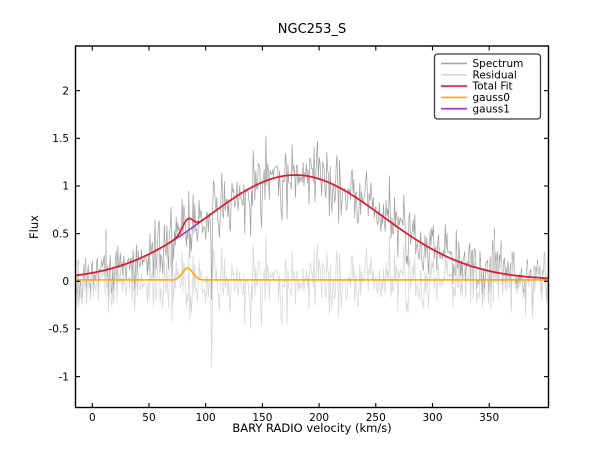 The image size is (609, 459). What do you see at coordinates (64, 377) in the screenshot?
I see `y-tick-label: -1` at bounding box center [64, 377].